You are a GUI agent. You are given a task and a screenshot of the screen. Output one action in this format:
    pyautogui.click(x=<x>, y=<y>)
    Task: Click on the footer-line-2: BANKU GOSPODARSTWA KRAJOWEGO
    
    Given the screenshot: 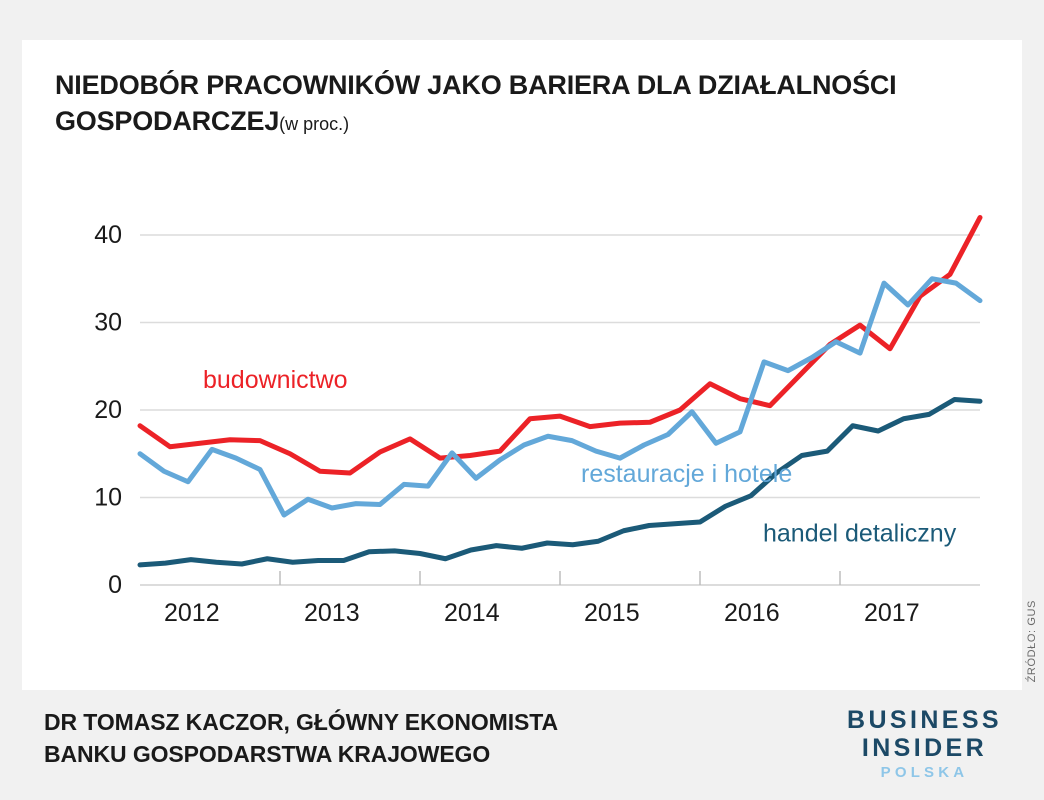 What is the action you would take?
    pyautogui.click(x=267, y=753)
    